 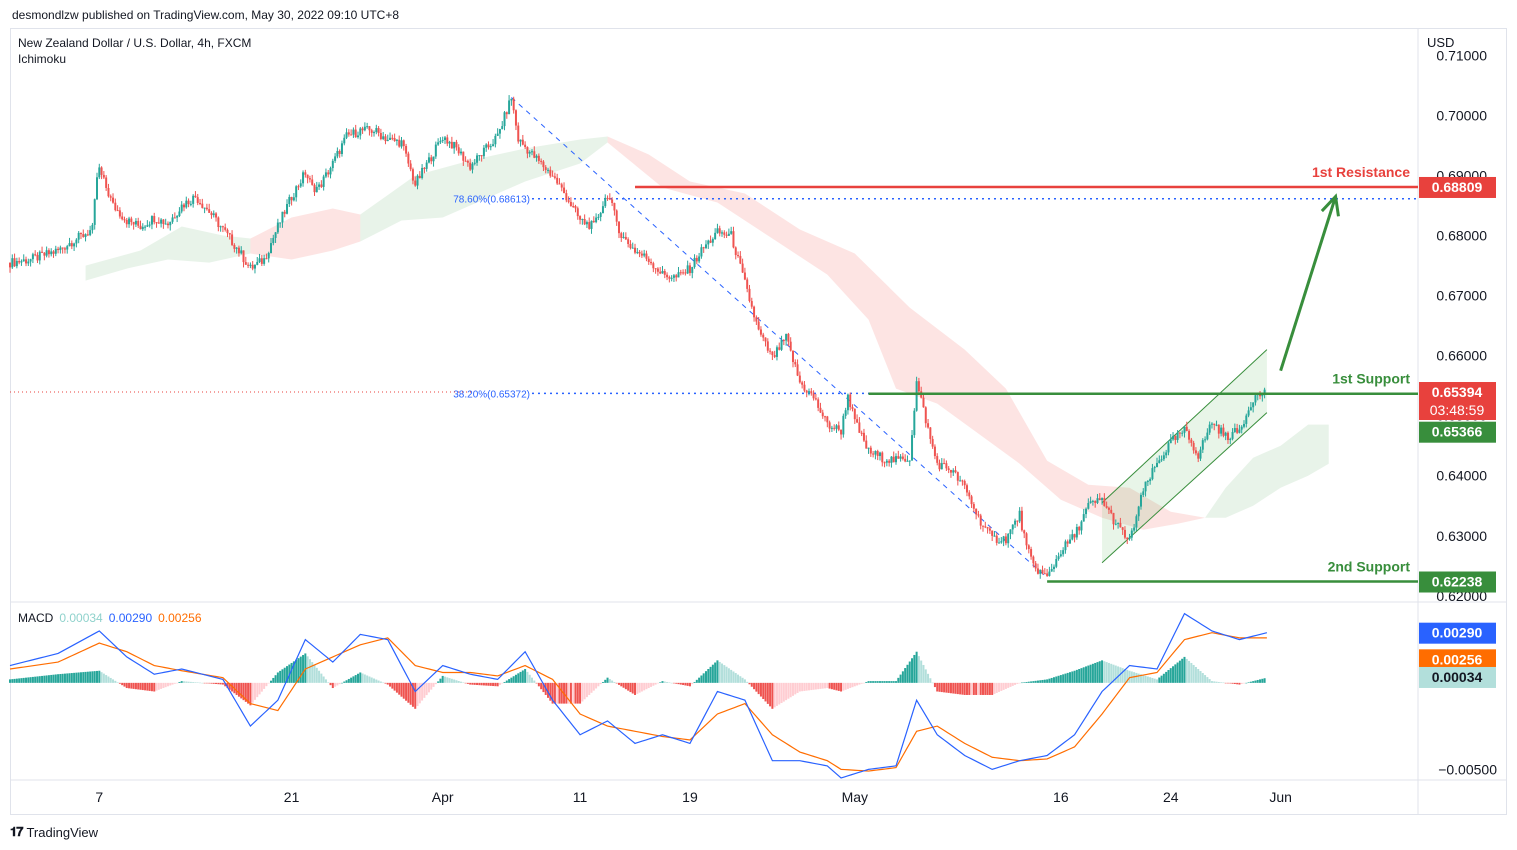 What do you see at coordinates (1061, 797) in the screenshot?
I see `x-tick-label: 16` at bounding box center [1061, 797].